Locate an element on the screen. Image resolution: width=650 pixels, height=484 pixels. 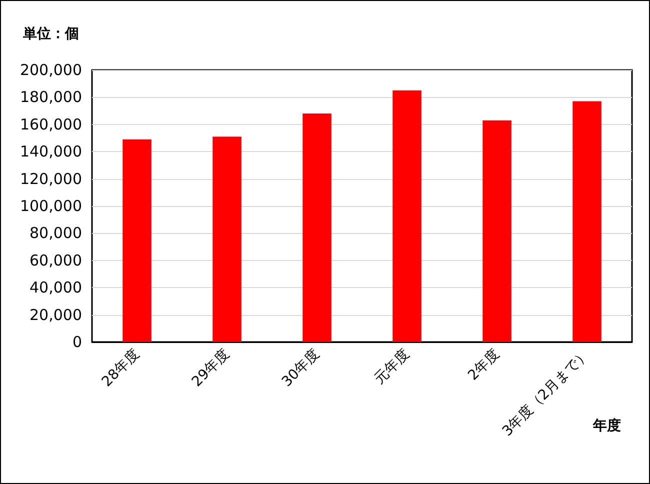
x-tick-label: 28年度 is located at coordinates (120, 368).